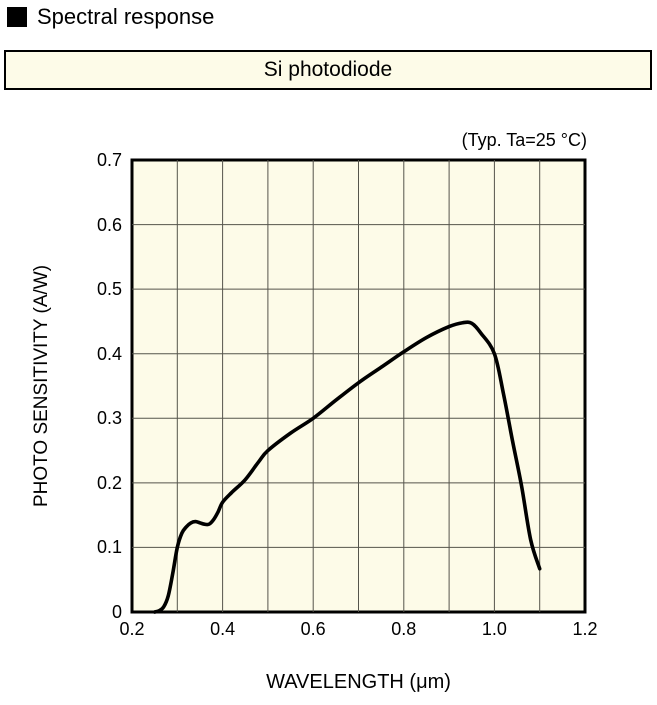  I want to click on y-tick-label: 0.5, so click(109, 289).